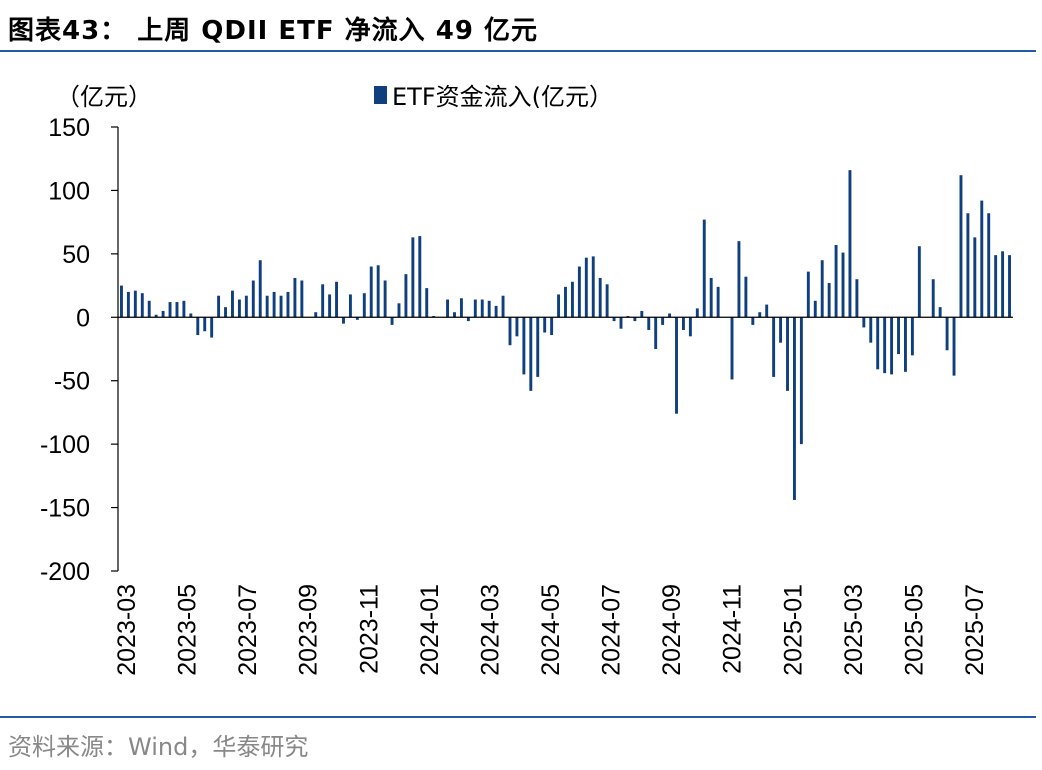 The image size is (1042, 770). What do you see at coordinates (69, 128) in the screenshot?
I see `y-tick-label: 150` at bounding box center [69, 128].